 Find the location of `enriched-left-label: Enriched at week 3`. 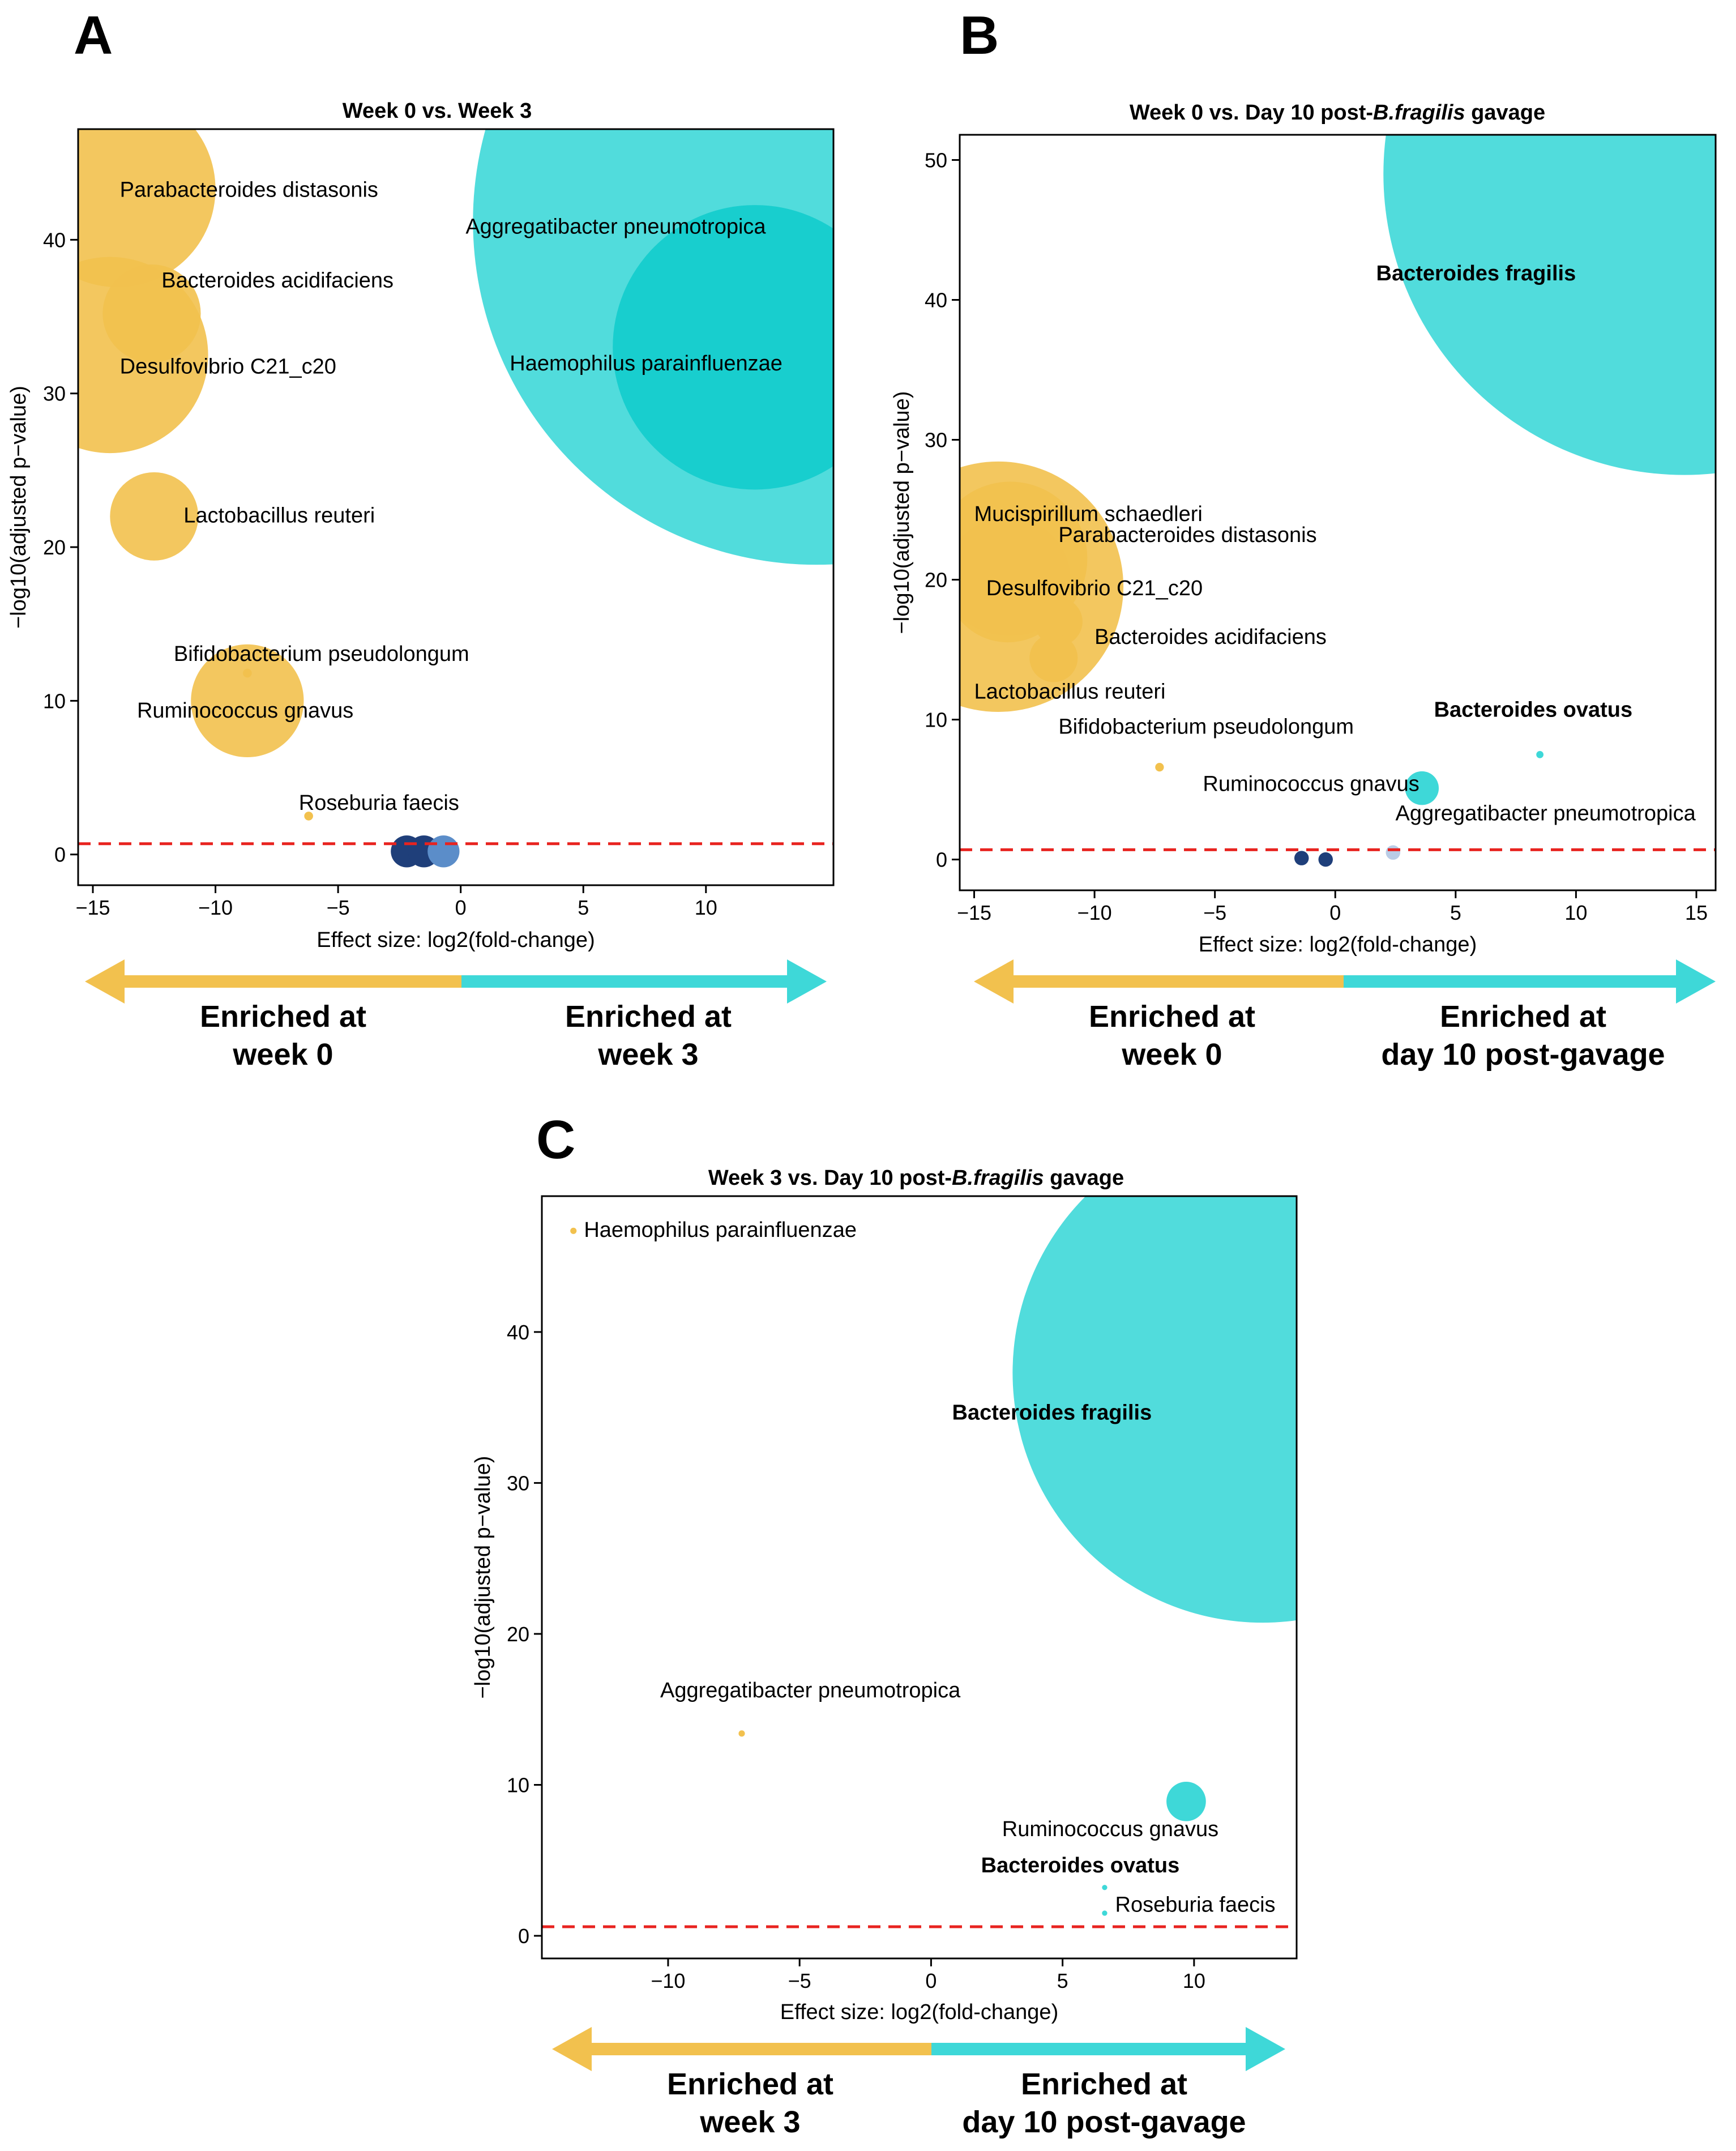

enriched-left-label: Enriched at week 3 is located at coordinates (750, 2103).